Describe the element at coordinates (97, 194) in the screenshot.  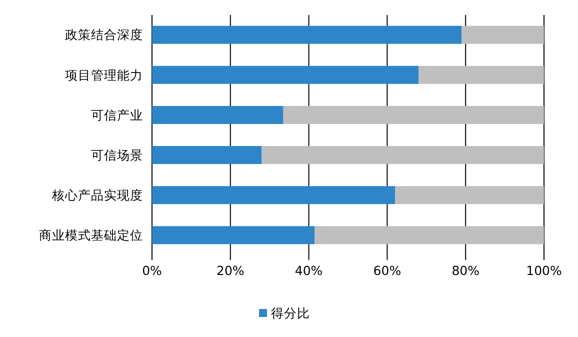
I see `y-tick-label: 核心产品实现度` at that location.